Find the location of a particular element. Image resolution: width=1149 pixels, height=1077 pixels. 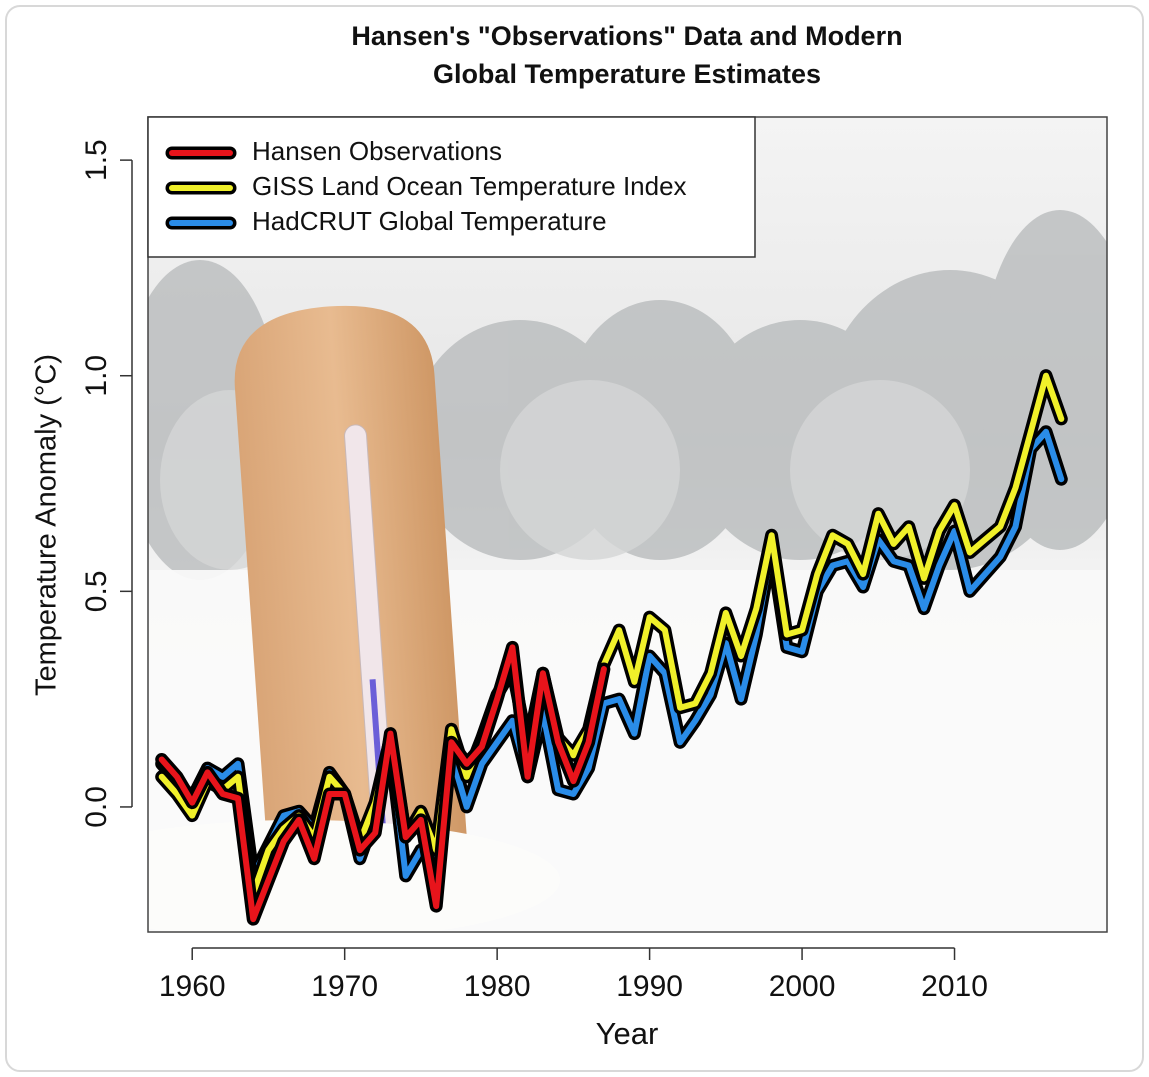

x-tick-label: 1970 is located at coordinates (344, 986).